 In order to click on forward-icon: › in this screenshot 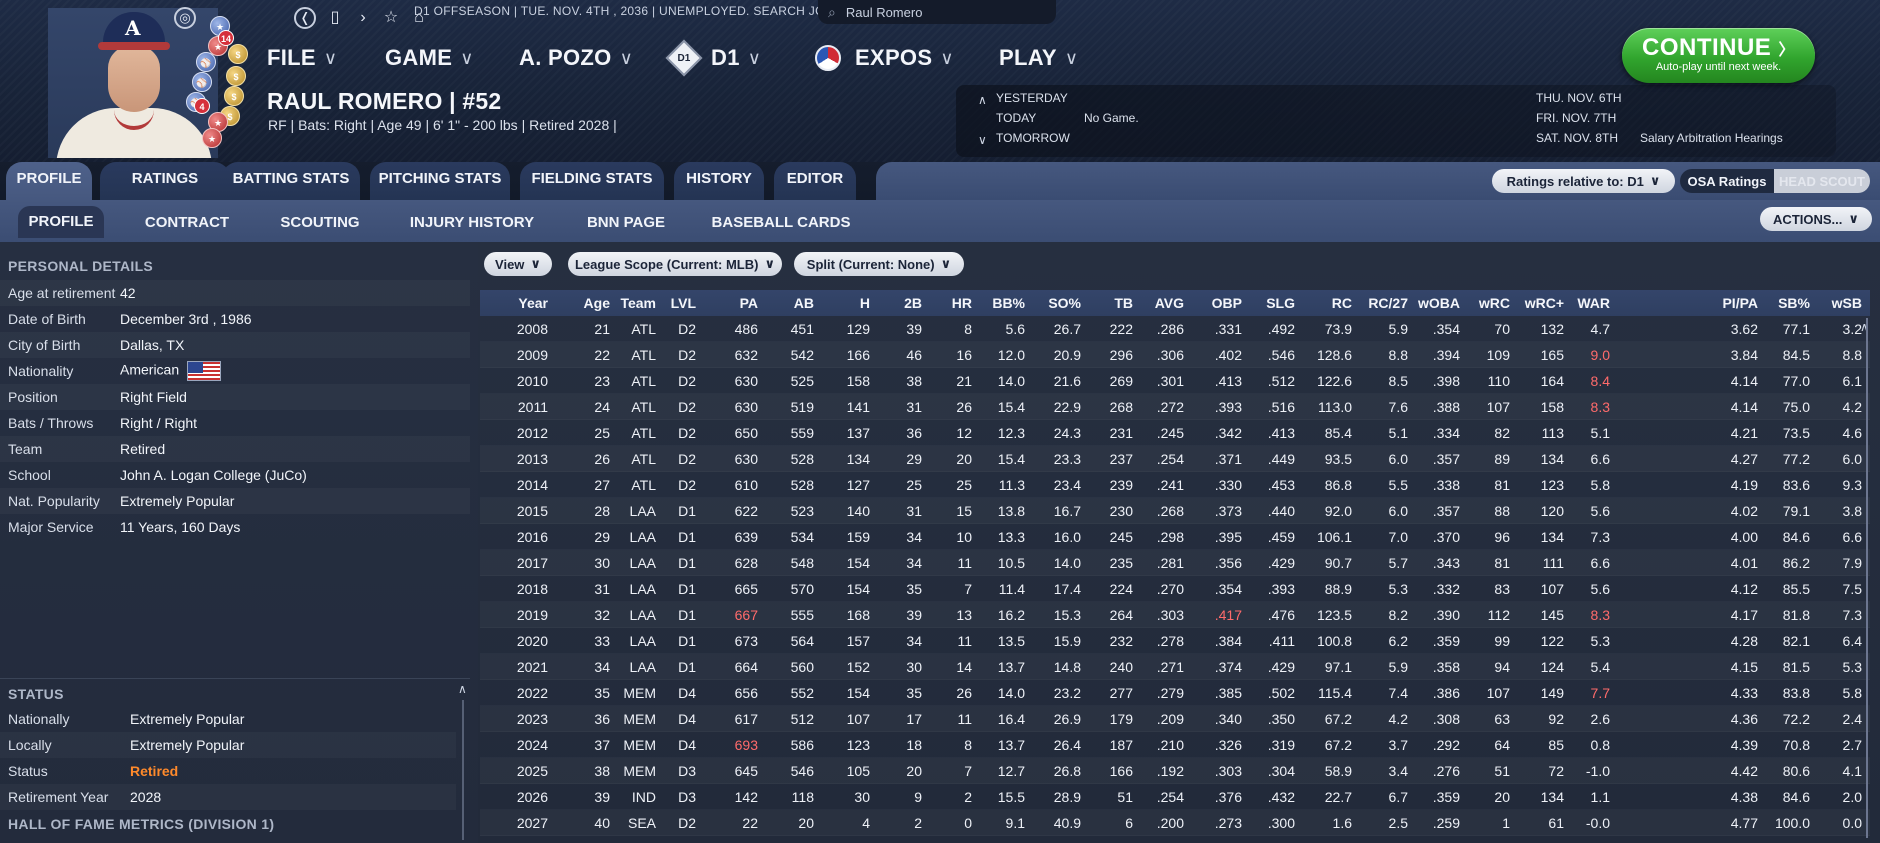, I will do `click(363, 17)`.